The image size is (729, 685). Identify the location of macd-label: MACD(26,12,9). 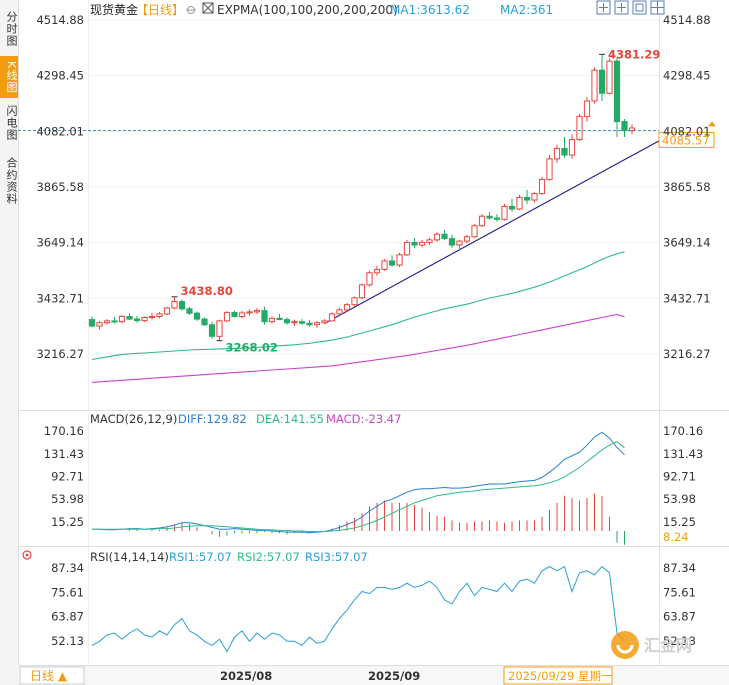
(133, 419).